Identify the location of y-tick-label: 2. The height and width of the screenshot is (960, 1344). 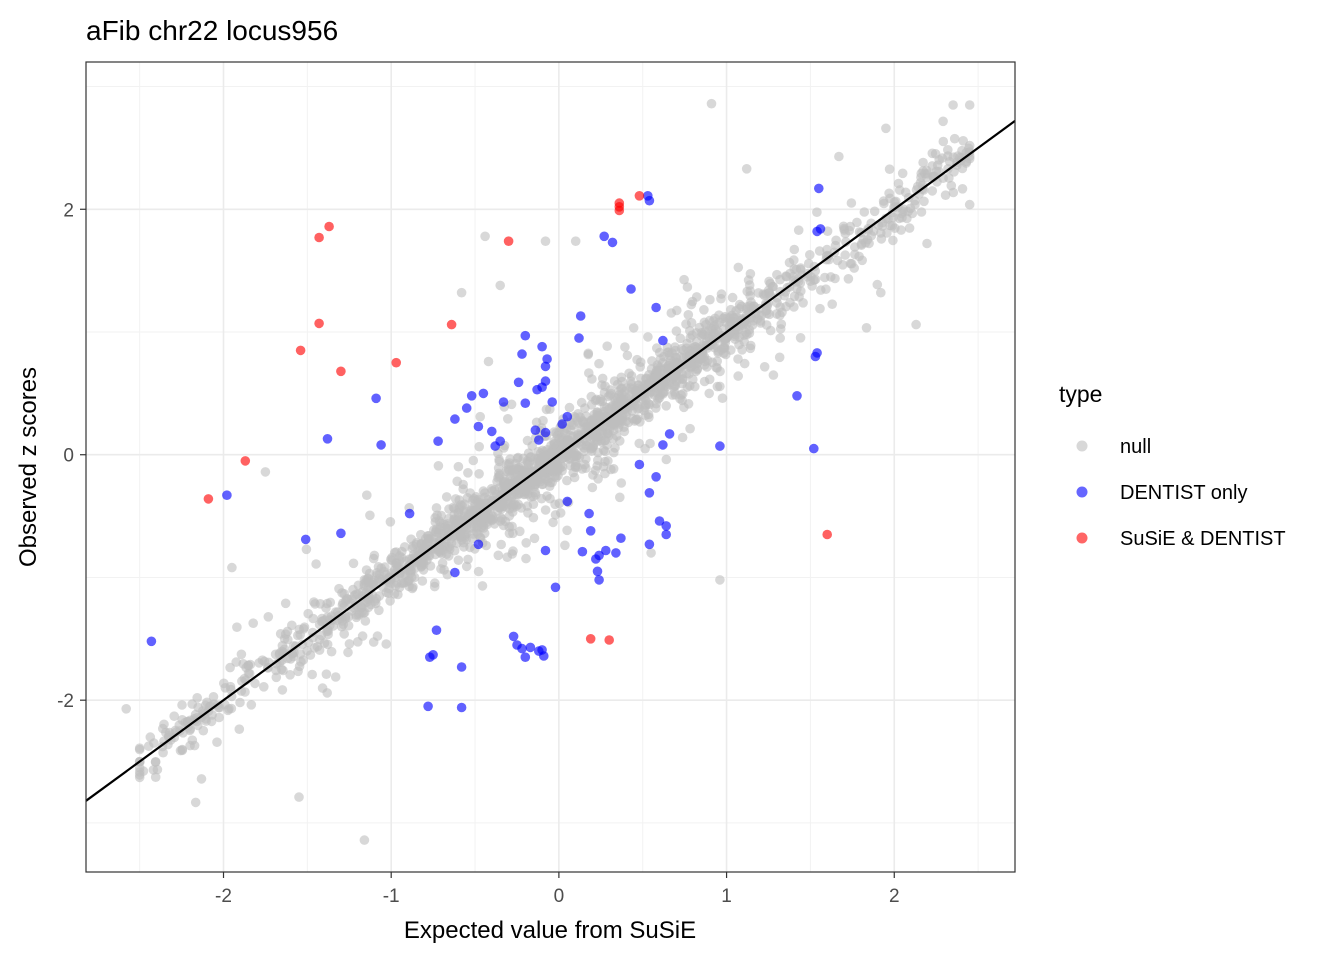
(68, 210).